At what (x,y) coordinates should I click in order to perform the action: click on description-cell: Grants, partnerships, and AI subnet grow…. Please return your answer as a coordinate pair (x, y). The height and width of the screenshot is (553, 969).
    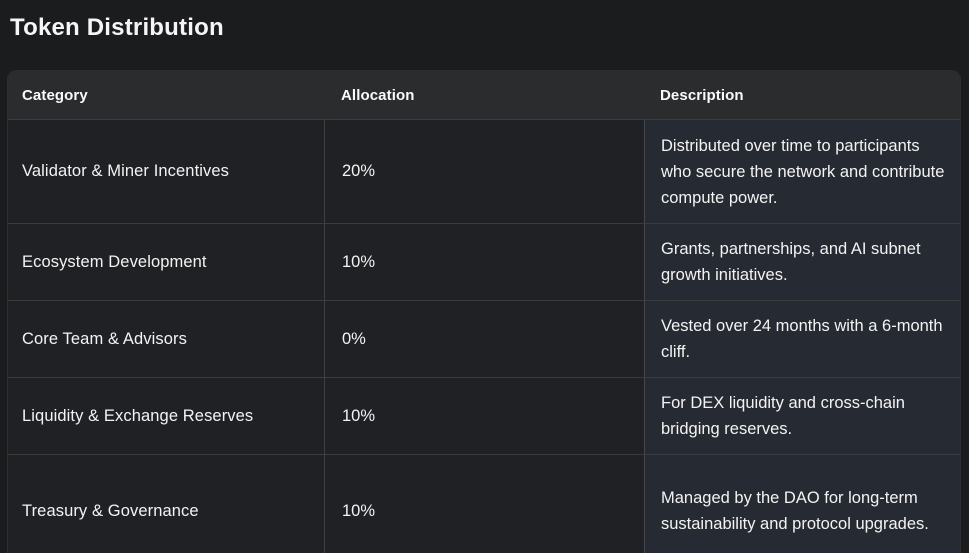
    Looking at the image, I should click on (802, 262).